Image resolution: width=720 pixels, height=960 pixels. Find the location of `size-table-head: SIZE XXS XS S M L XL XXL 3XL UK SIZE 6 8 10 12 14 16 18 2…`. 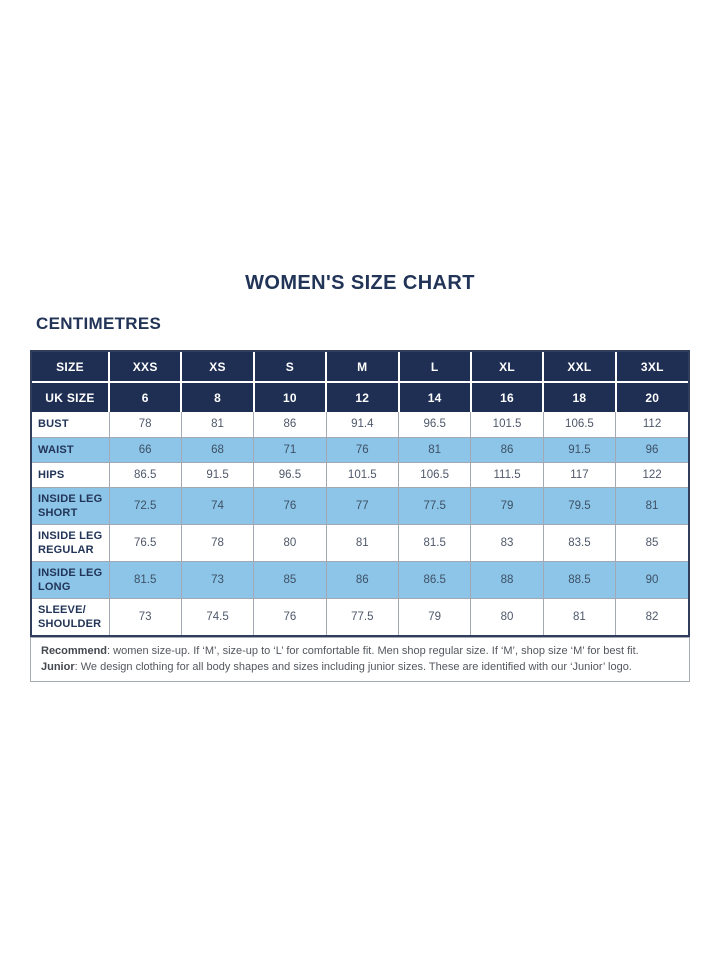

size-table-head: SIZE XXS XS S M L XL XXL 3XL UK SIZE 6 8 10 12 14 16 18 2… is located at coordinates (360, 382).